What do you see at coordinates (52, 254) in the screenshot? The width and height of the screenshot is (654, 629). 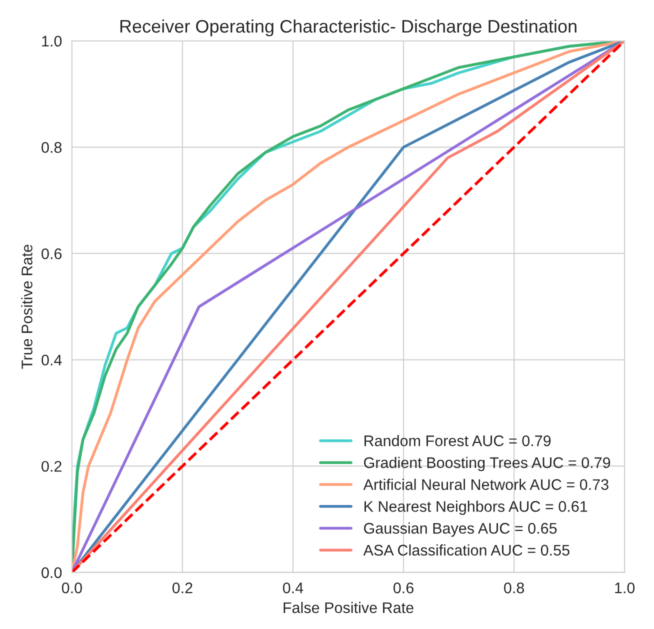 I see `y-tick-label: 0.6` at bounding box center [52, 254].